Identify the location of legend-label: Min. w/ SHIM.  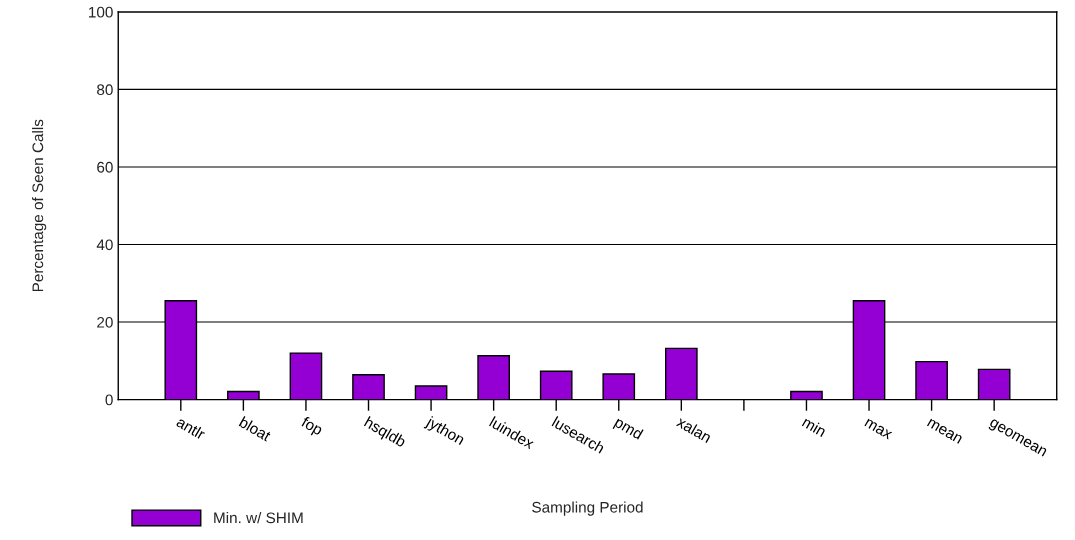
(258, 518).